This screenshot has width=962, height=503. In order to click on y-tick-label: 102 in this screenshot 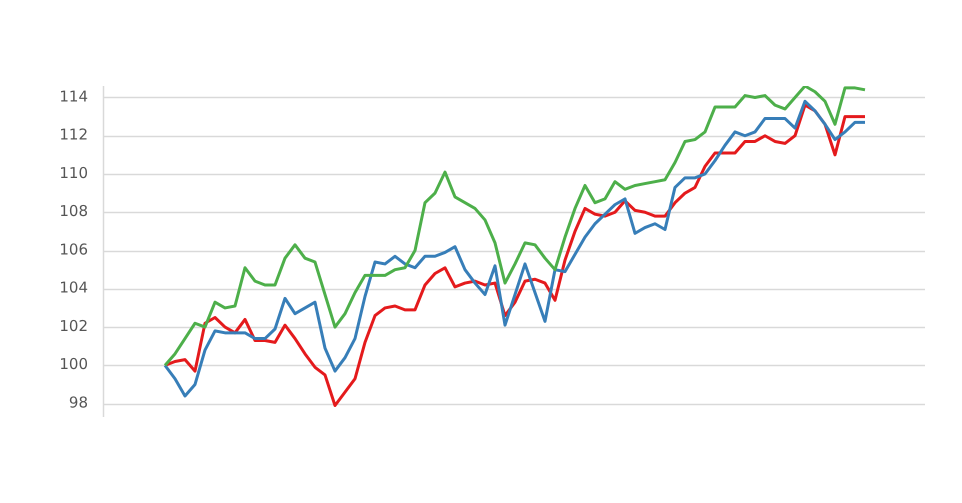, I will do `click(73, 325)`.